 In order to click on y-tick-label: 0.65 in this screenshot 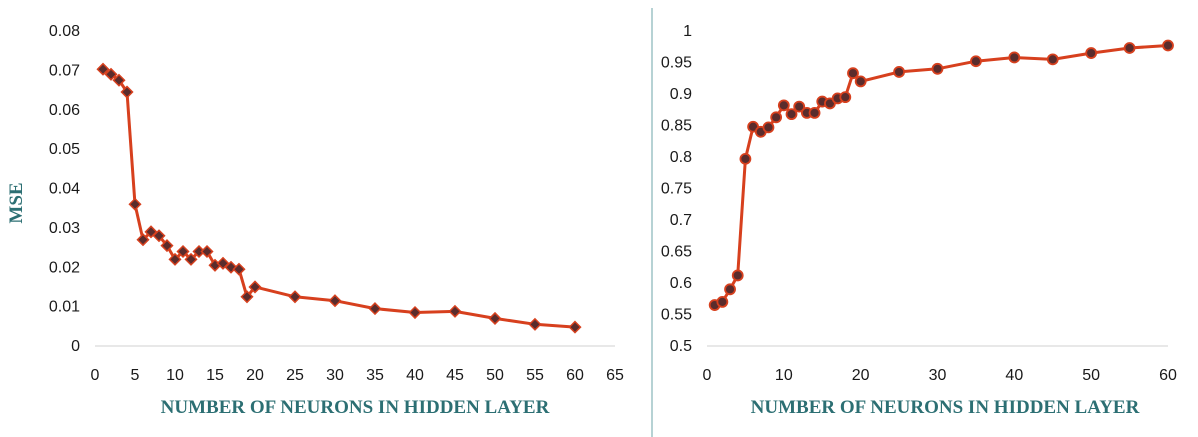, I will do `click(676, 252)`.